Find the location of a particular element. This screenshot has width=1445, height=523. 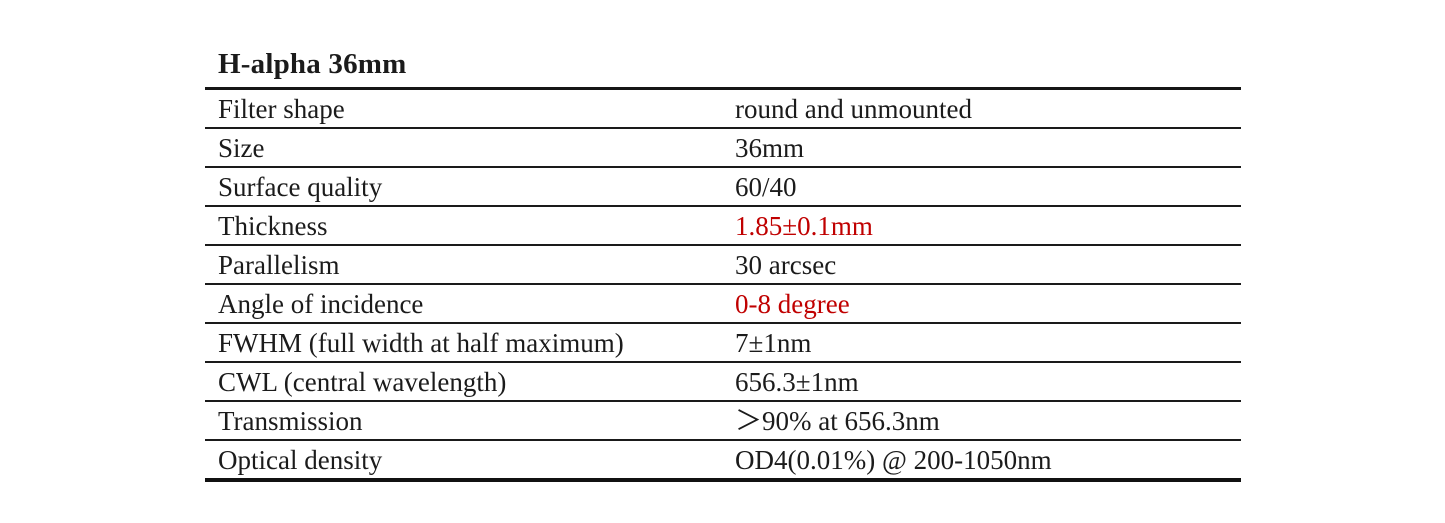

table-row: Parallelism 30 arcsec is located at coordinates (723, 265).